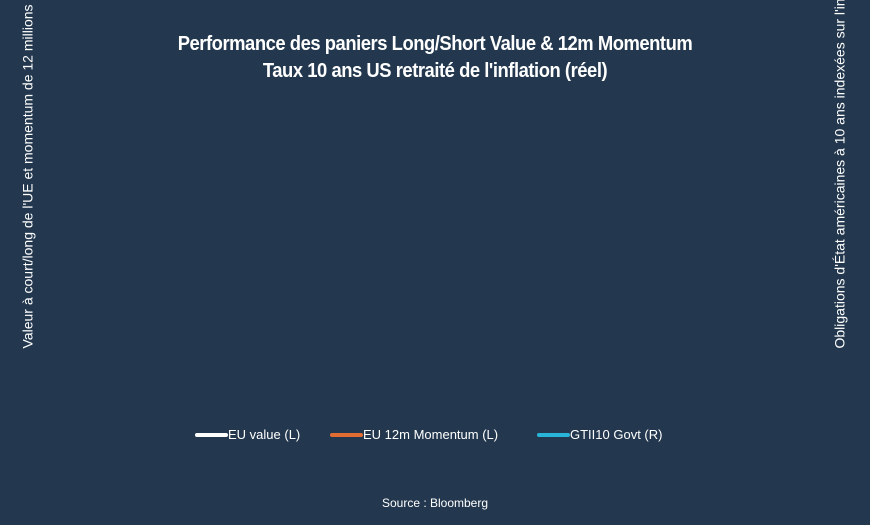  I want to click on legend-item-gtii10: GTII10 Govt (R), so click(599, 434).